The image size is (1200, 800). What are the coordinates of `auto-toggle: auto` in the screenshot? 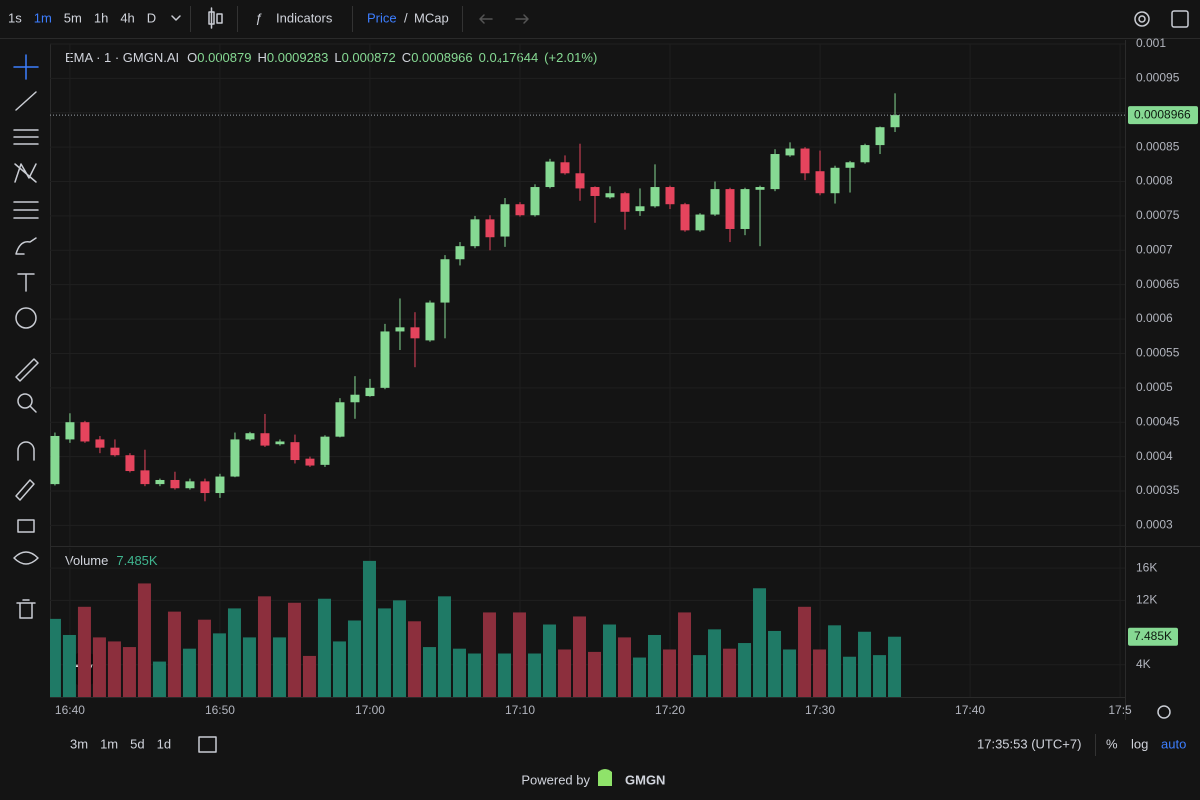 It's located at (1173, 743).